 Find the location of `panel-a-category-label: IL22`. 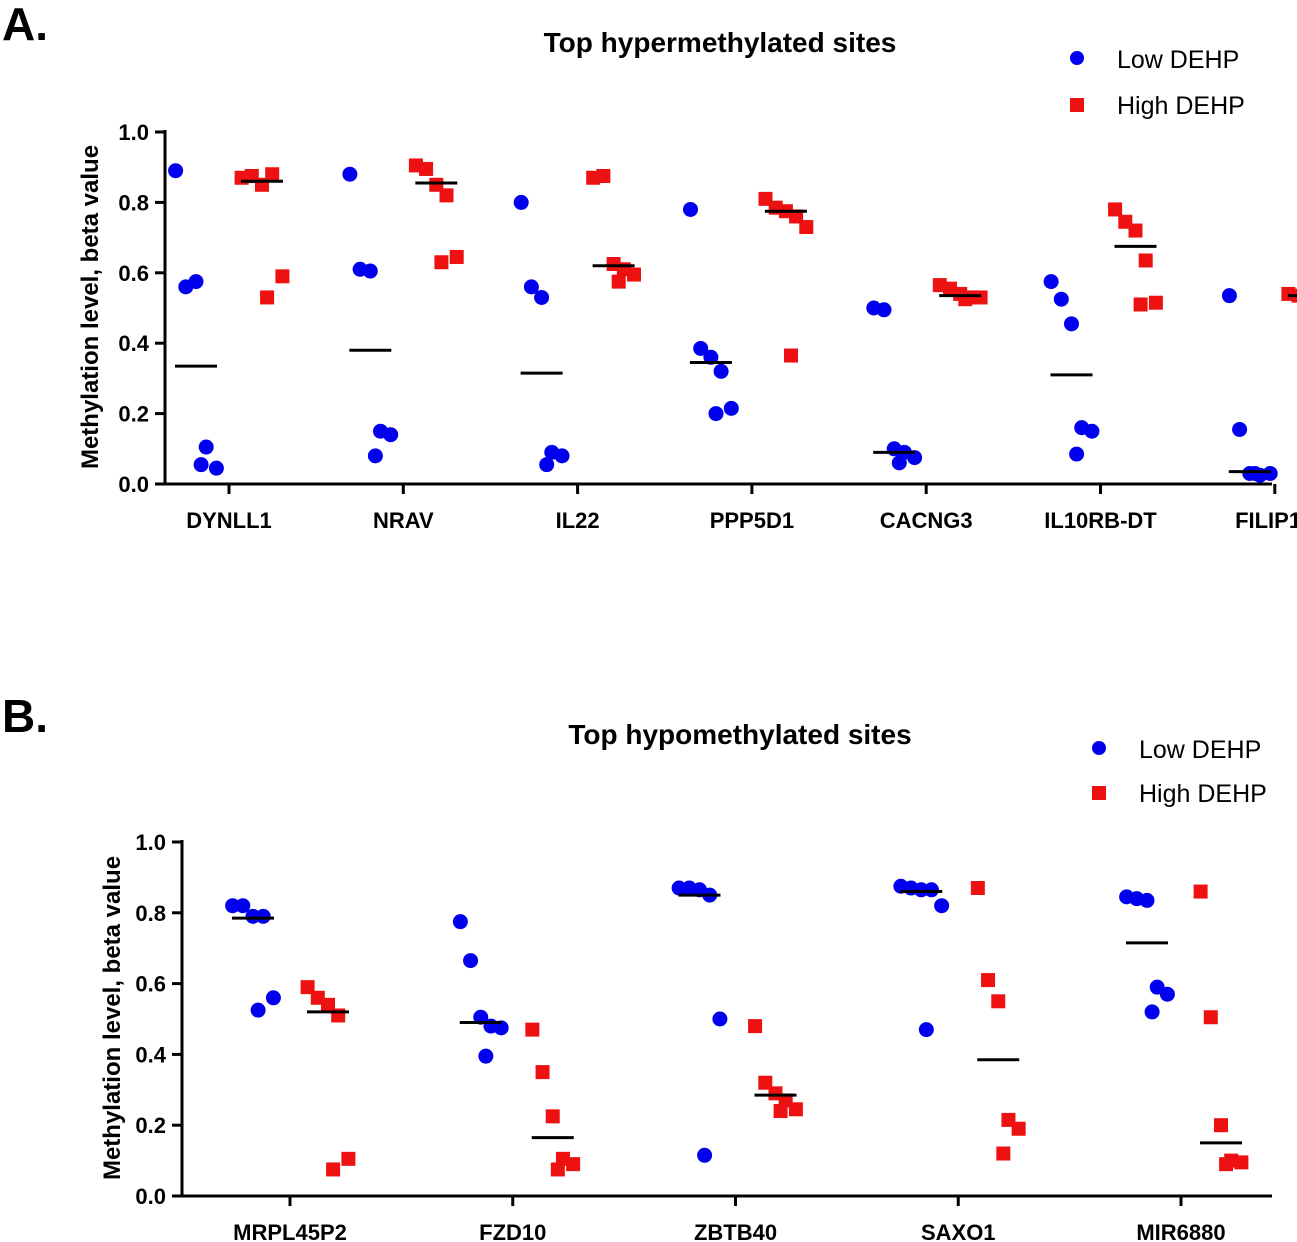

panel-a-category-label: IL22 is located at coordinates (578, 520).